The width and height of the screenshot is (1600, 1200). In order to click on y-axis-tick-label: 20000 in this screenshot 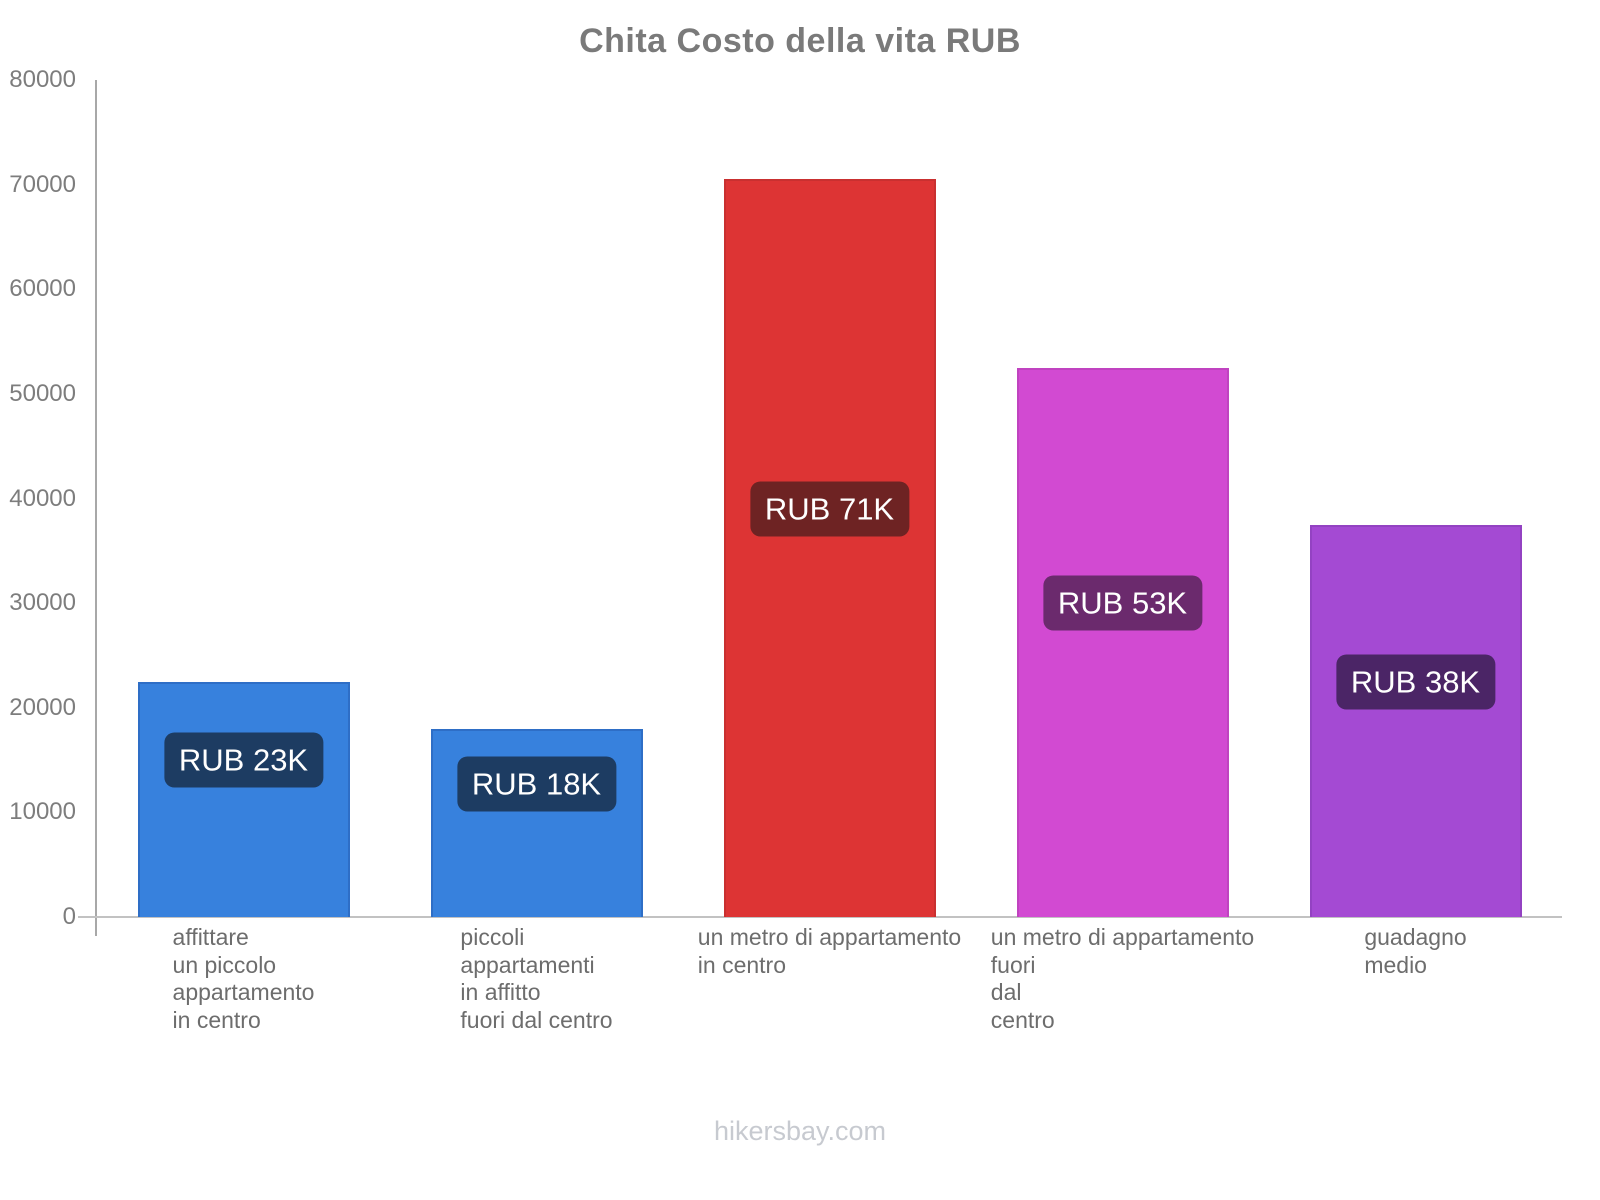, I will do `click(42, 707)`.